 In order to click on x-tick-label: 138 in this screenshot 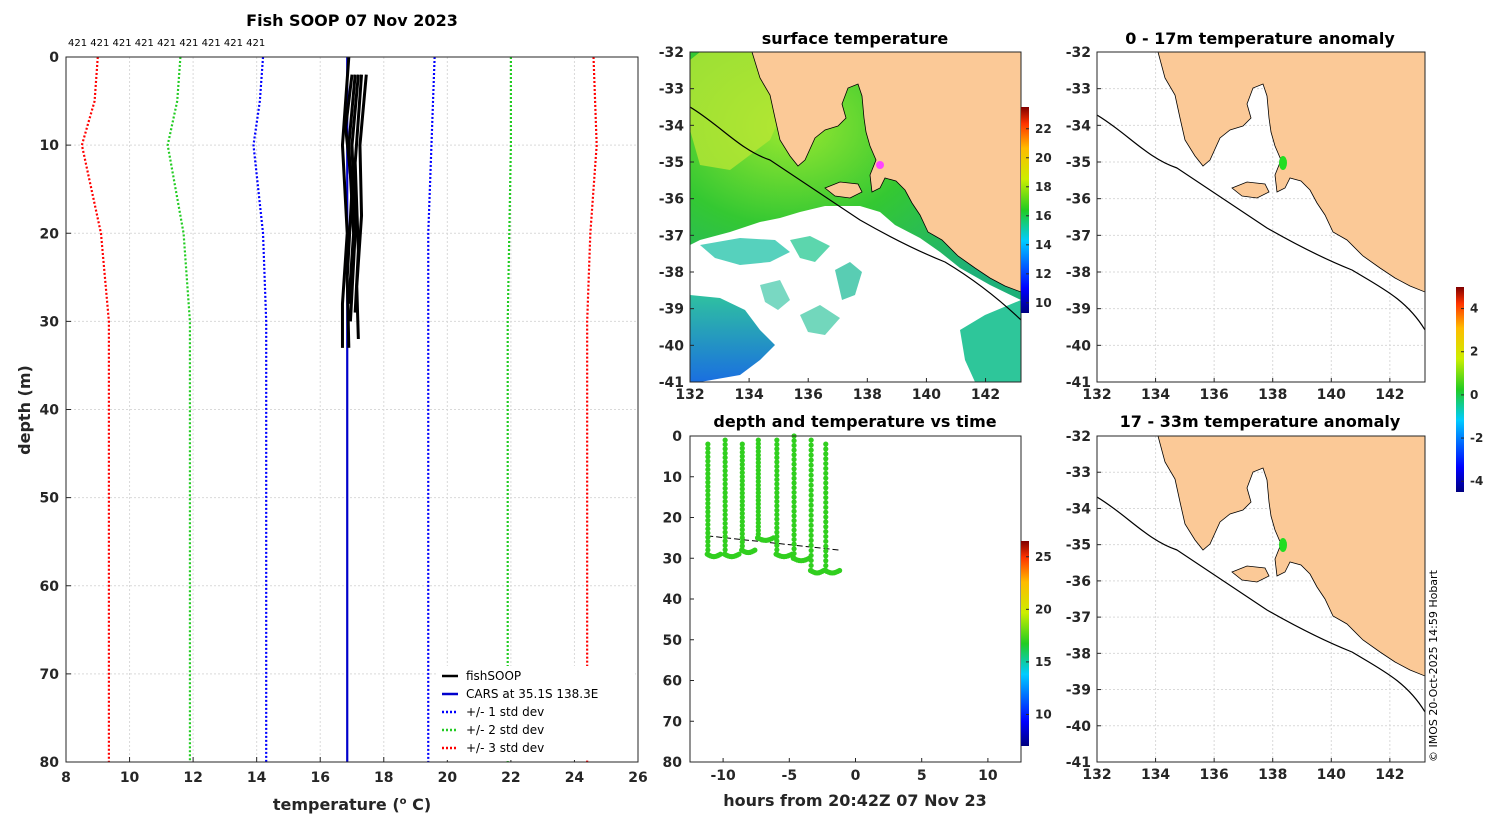, I will do `click(1272, 775)`.